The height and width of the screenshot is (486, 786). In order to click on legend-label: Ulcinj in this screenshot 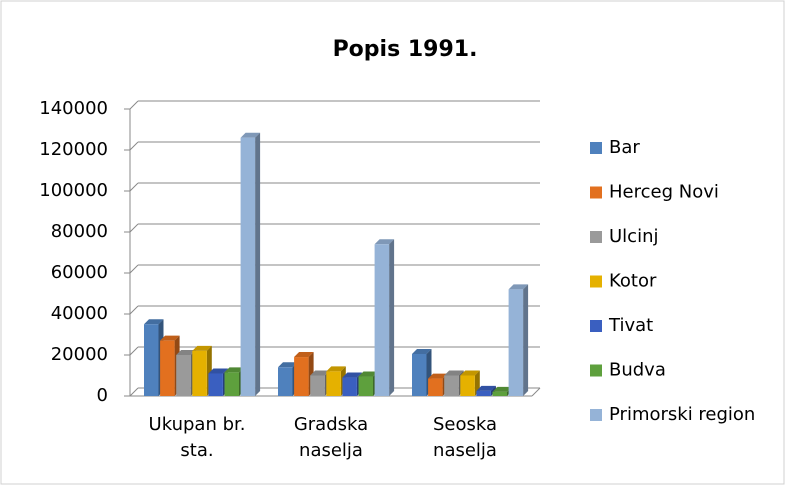, I will do `click(633, 236)`.